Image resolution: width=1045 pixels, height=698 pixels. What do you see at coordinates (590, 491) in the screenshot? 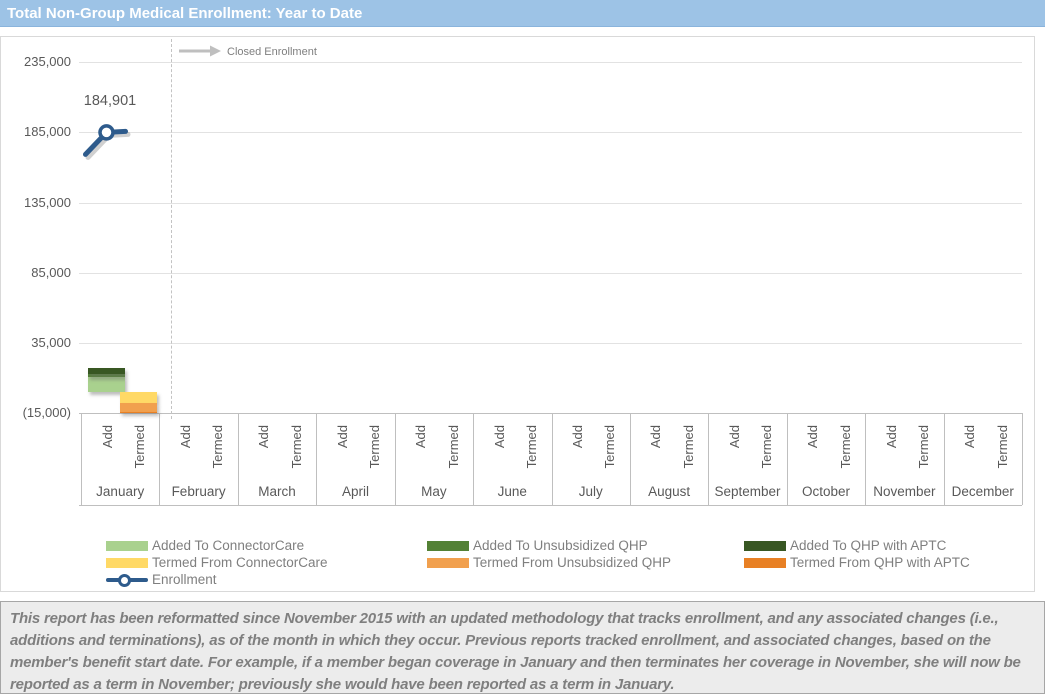
I see `month-label: July` at bounding box center [590, 491].